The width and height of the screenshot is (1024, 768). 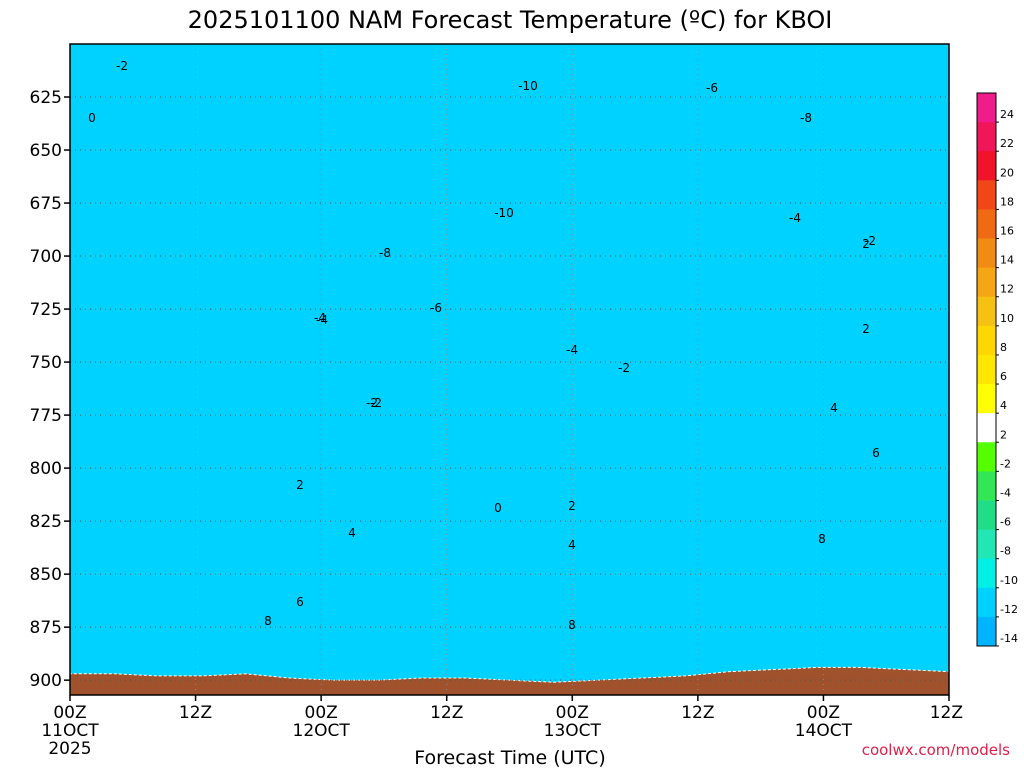 I want to click on y-tick-label: 800, so click(x=46, y=469).